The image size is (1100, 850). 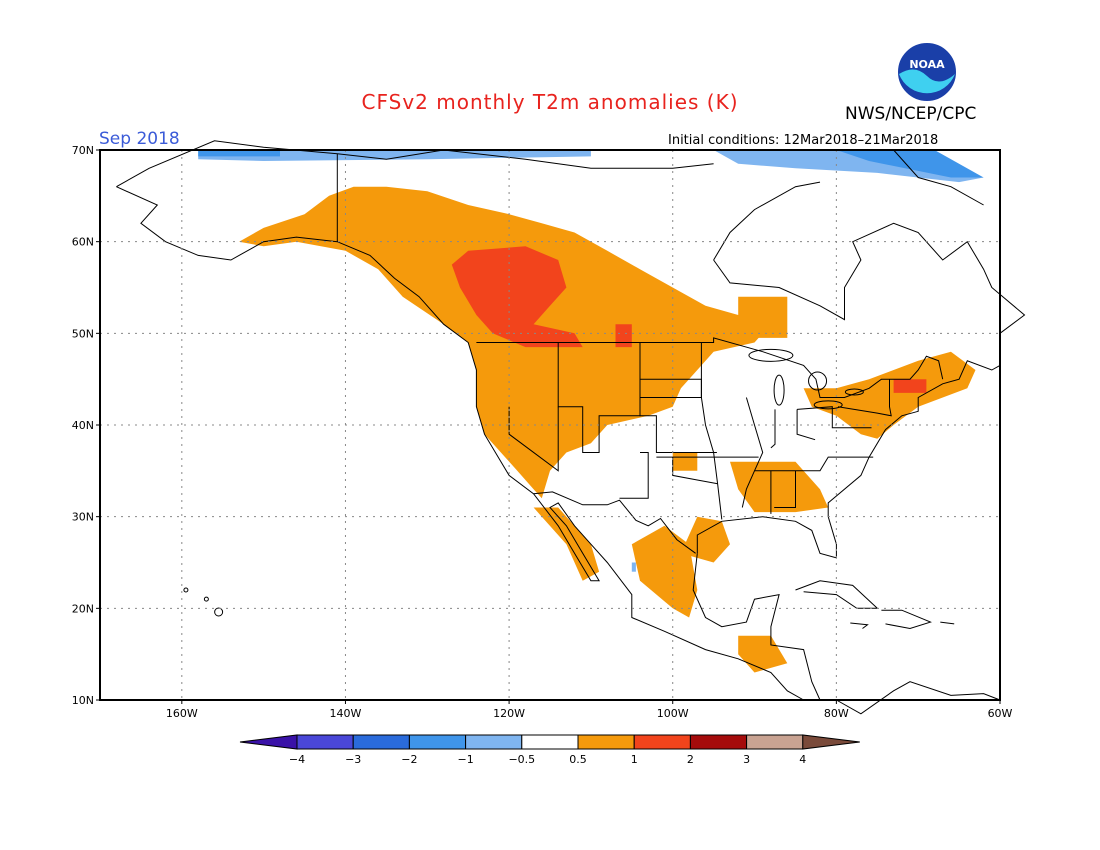 What do you see at coordinates (394, 155) in the screenshot?
I see `cool-anomaly-arctic-west` at bounding box center [394, 155].